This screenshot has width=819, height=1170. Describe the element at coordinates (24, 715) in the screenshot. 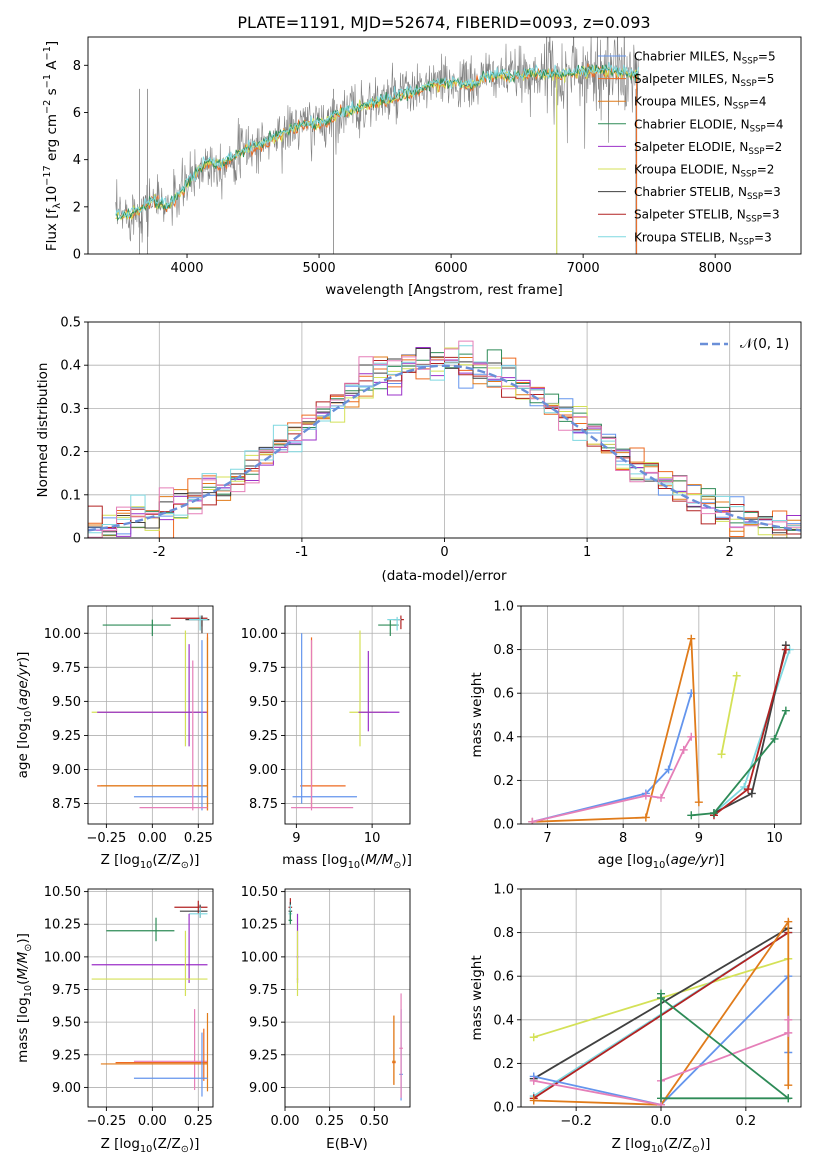

I see `y-axis-label: age [log10(age/yr)]` at that location.